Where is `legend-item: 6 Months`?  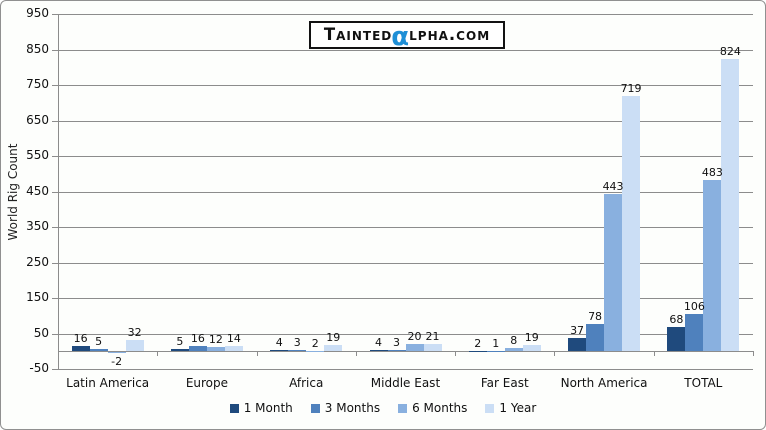 legend-item: 6 Months is located at coordinates (432, 408).